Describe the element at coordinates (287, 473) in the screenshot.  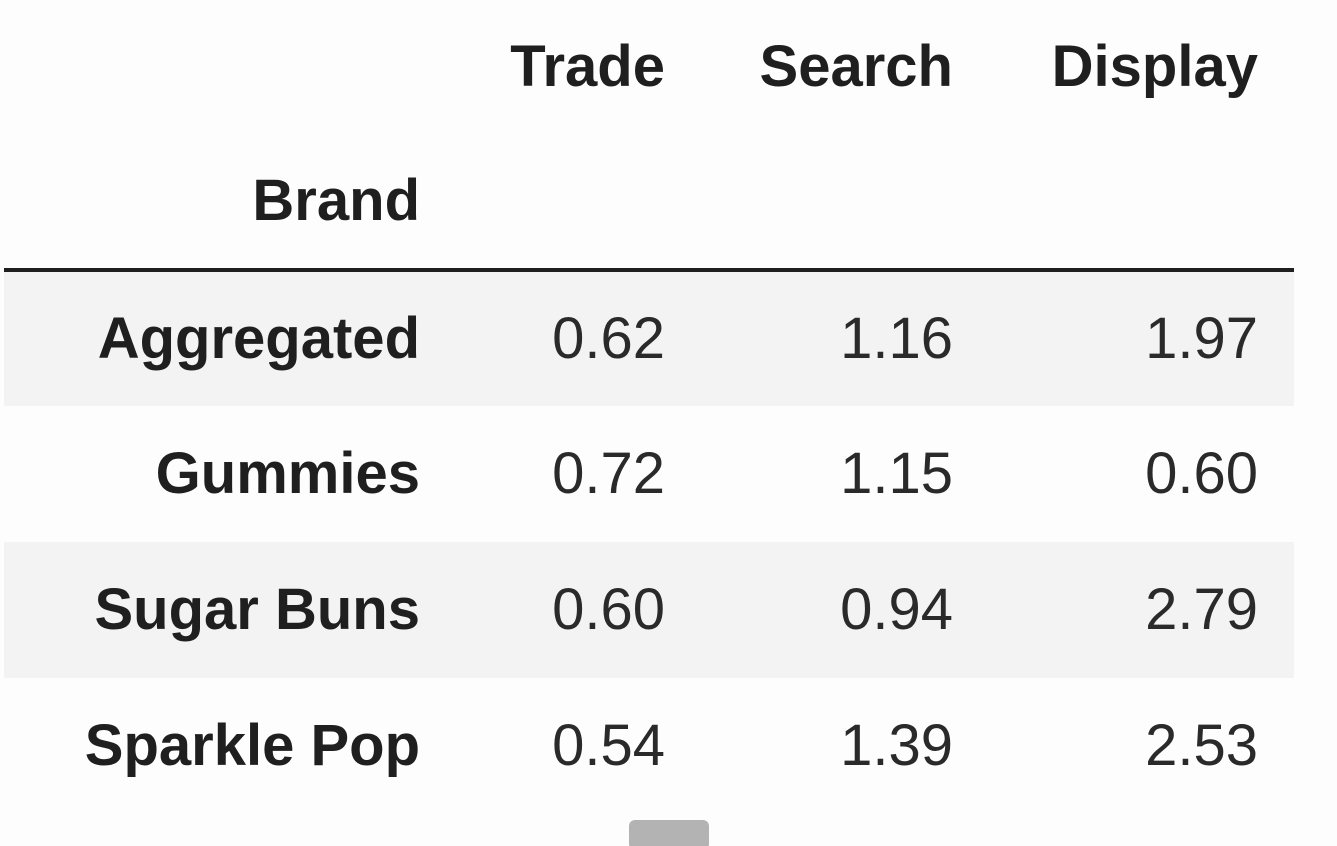
I see `row-label: Gummies` at that location.